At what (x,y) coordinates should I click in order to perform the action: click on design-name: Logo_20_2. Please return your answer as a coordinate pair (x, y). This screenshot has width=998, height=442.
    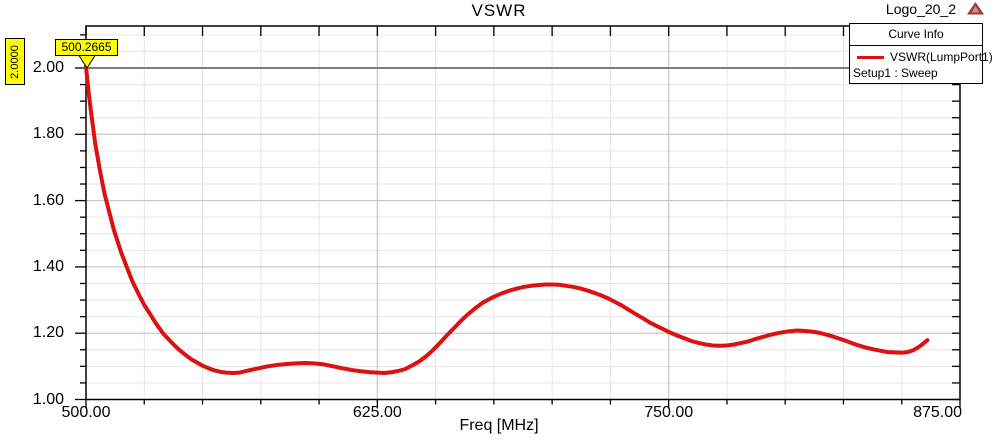
    Looking at the image, I should click on (920, 9).